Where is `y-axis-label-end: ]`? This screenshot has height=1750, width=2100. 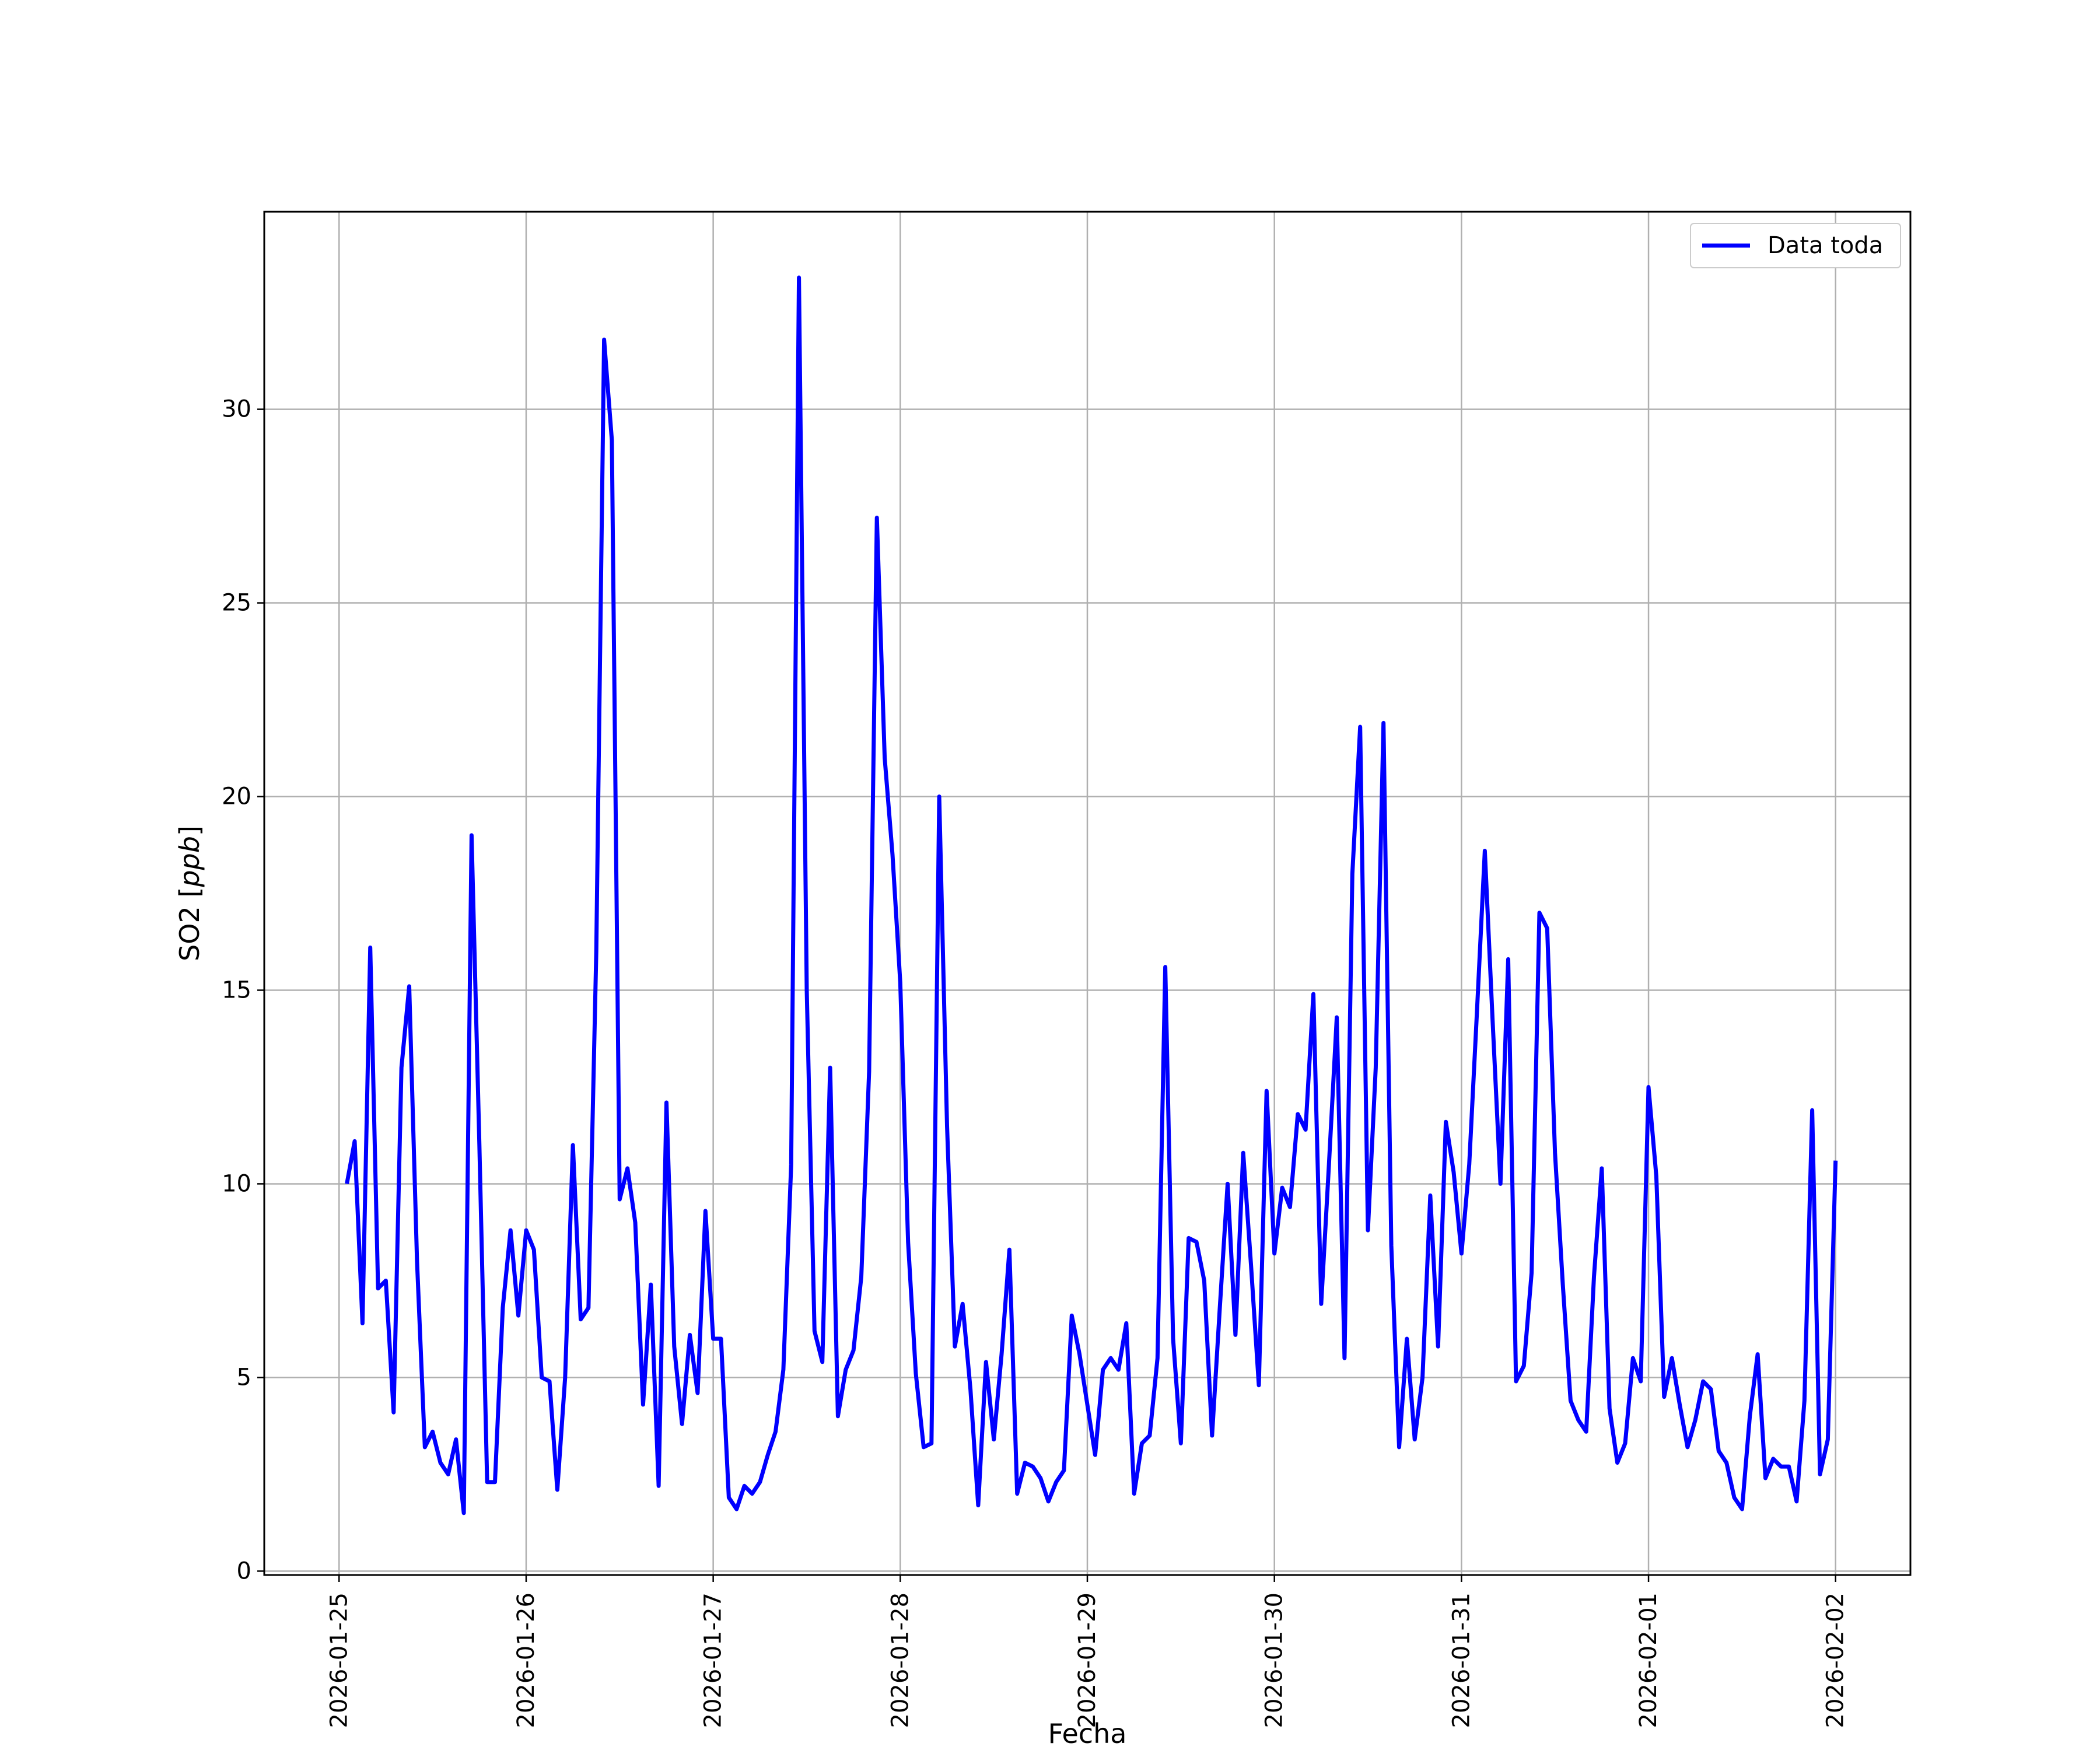
y-axis-label-end: ] is located at coordinates (189, 830).